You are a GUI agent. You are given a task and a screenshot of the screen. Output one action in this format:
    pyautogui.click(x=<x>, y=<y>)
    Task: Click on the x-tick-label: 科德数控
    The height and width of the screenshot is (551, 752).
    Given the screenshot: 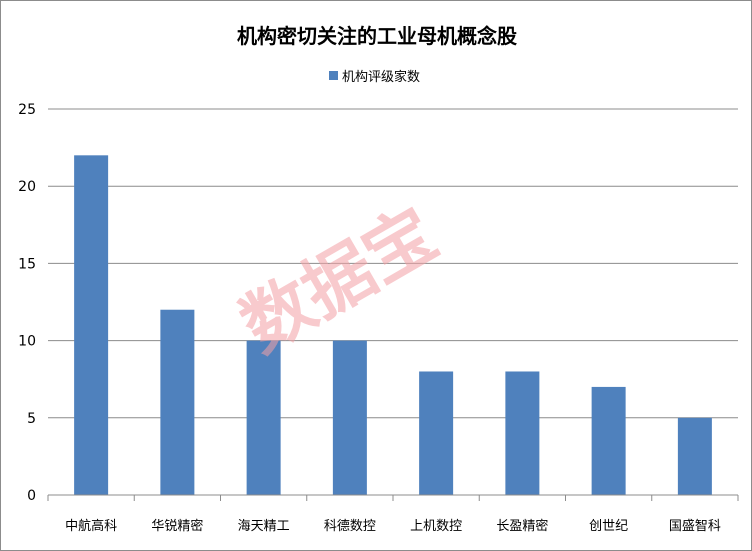 What is the action you would take?
    pyautogui.click(x=350, y=526)
    